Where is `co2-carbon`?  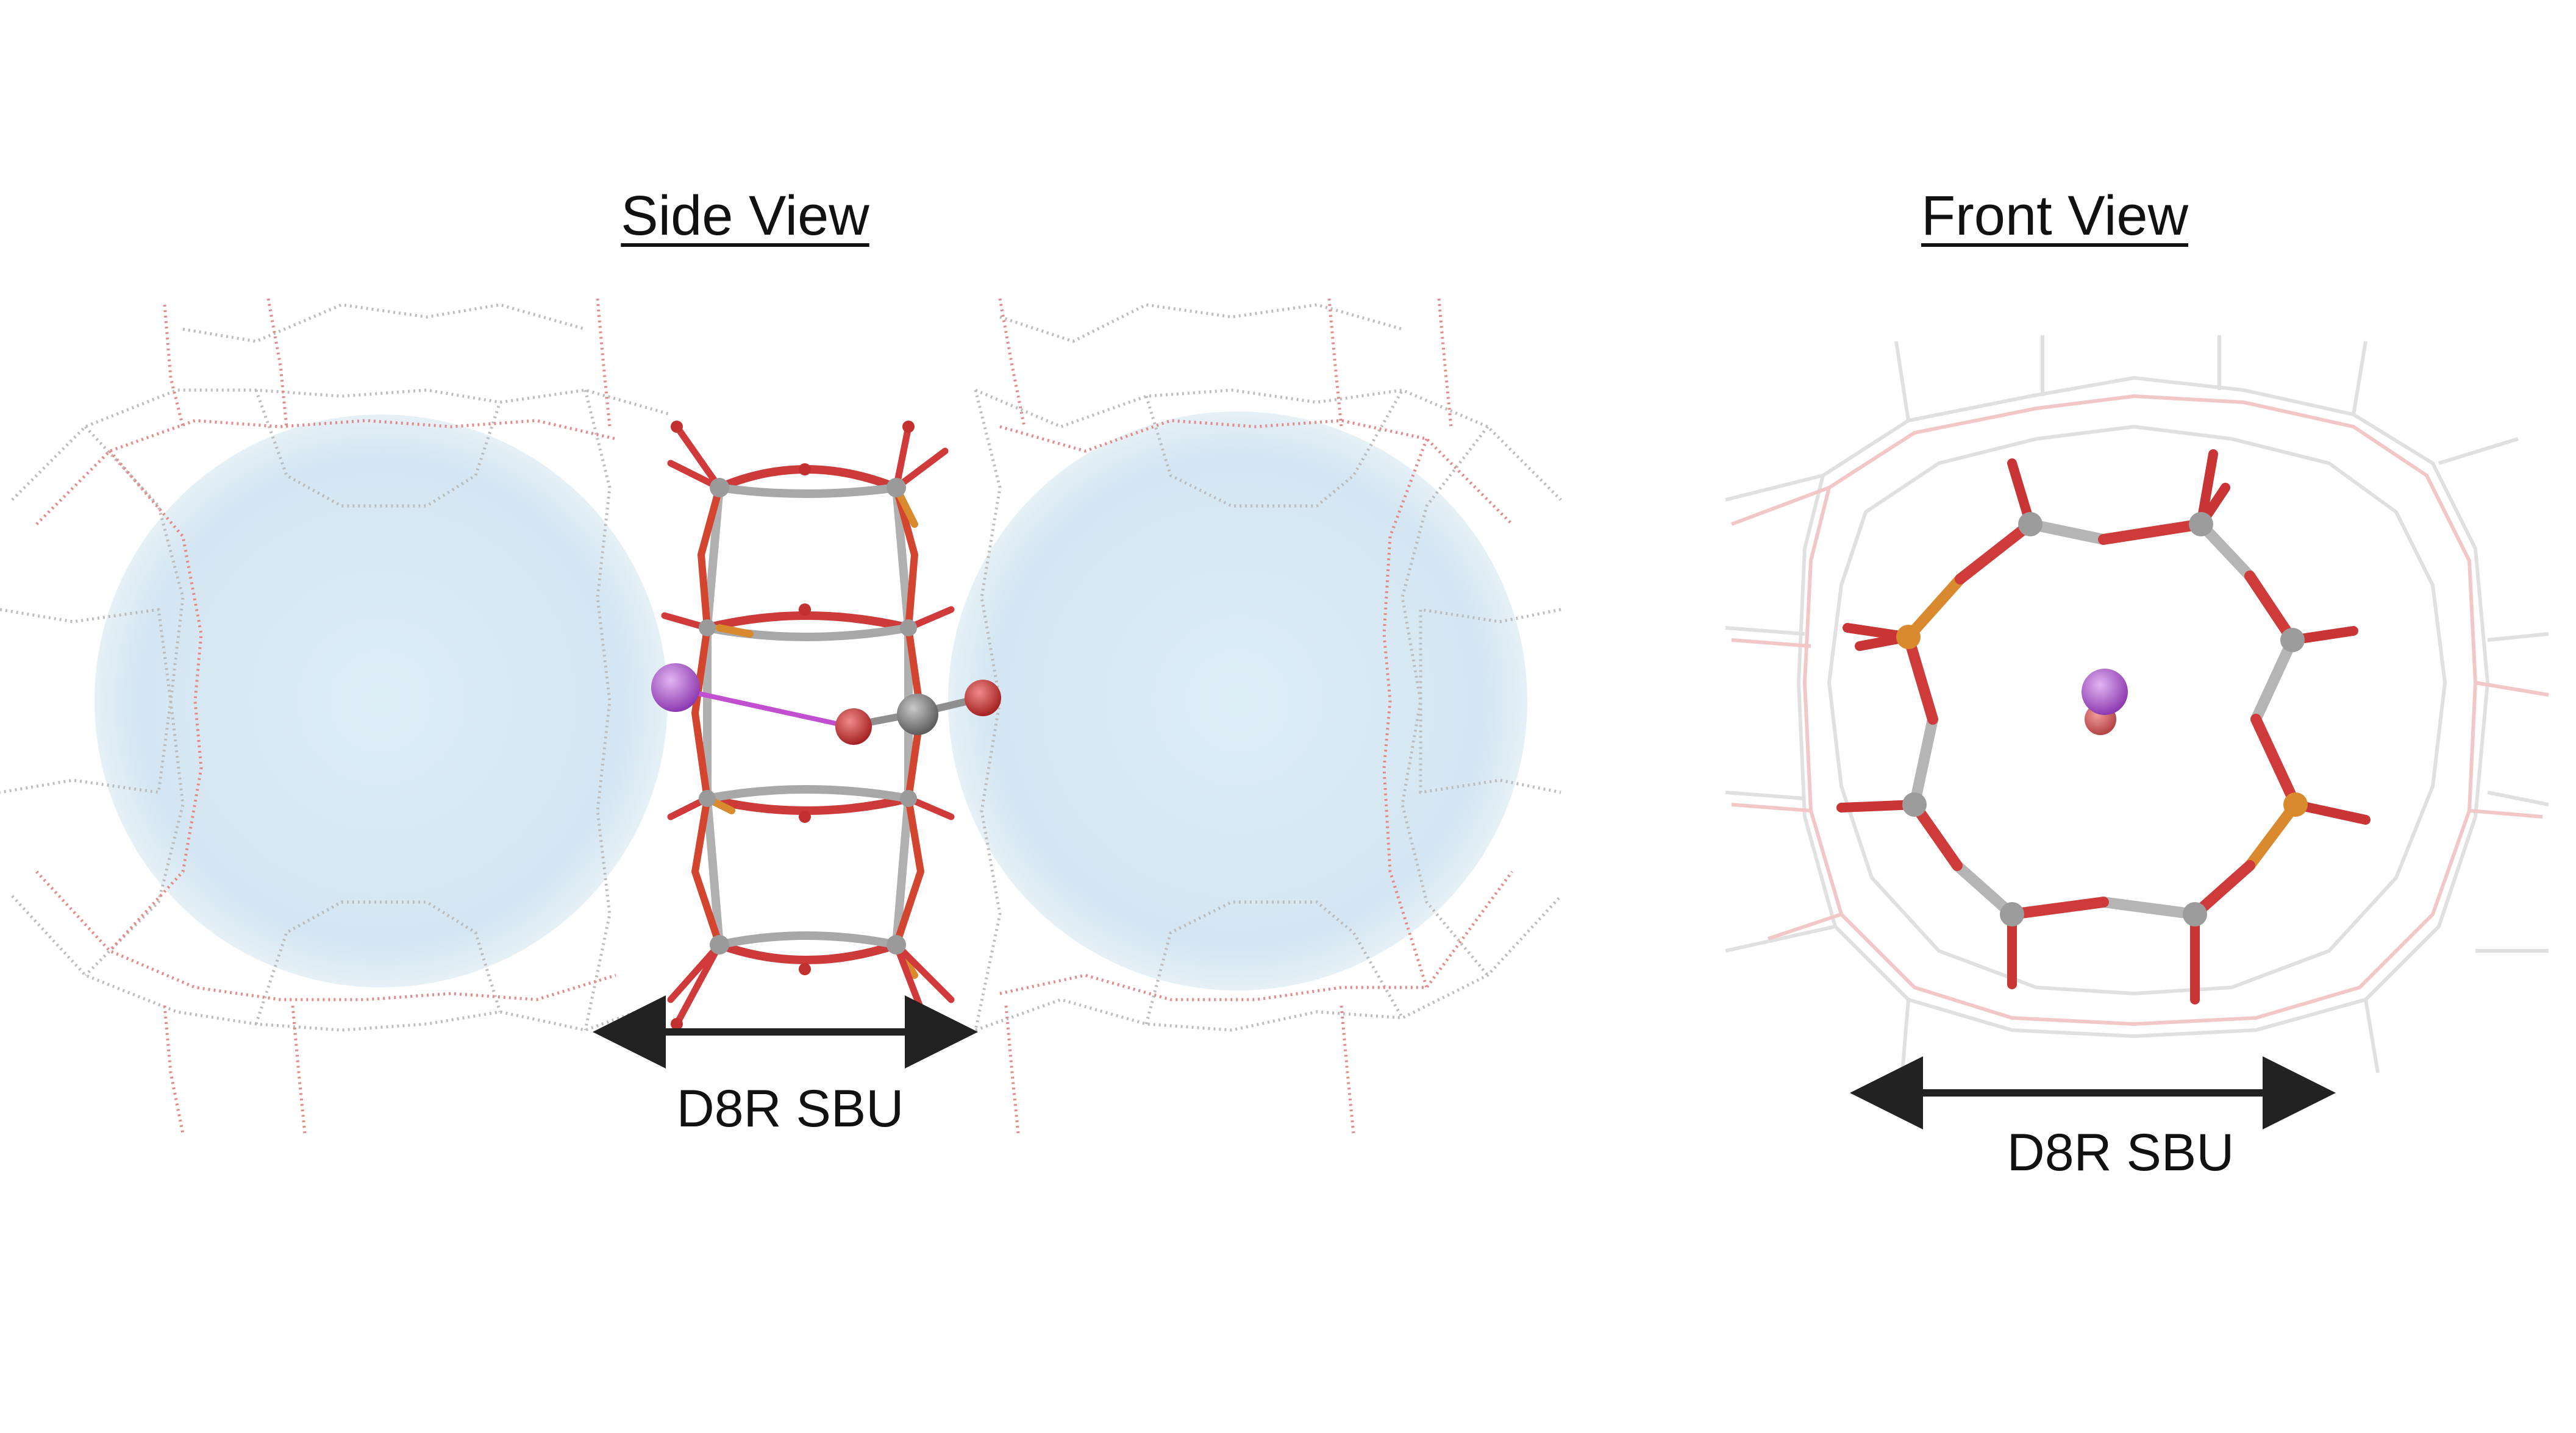 co2-carbon is located at coordinates (917, 714).